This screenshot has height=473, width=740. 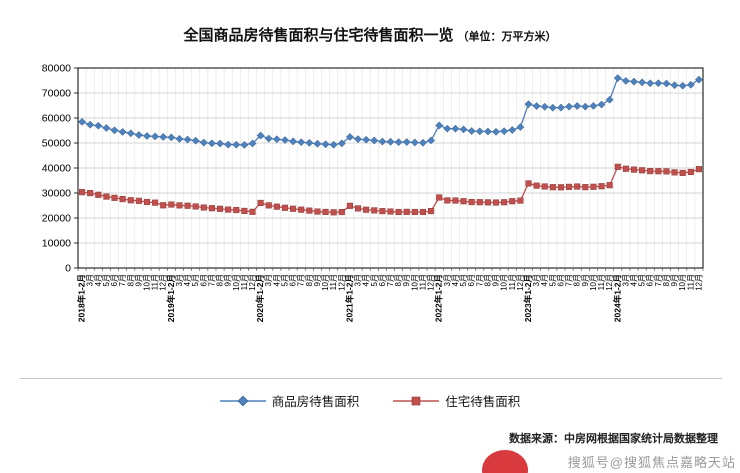 What do you see at coordinates (318, 35) in the screenshot?
I see `page-title: 全国商品房待售面积与住宅待售面积一览` at bounding box center [318, 35].